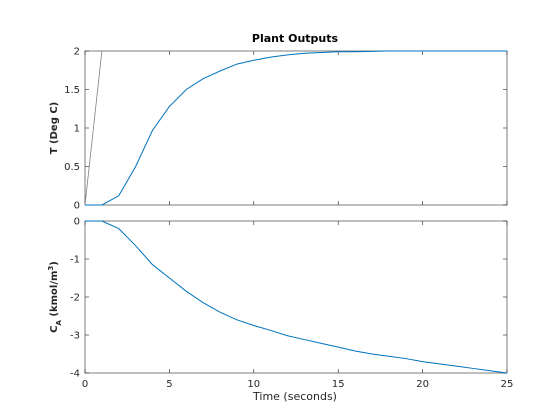 Image resolution: width=560 pixels, height=420 pixels. What do you see at coordinates (75, 260) in the screenshot?
I see `y-tick-label: -1` at bounding box center [75, 260].